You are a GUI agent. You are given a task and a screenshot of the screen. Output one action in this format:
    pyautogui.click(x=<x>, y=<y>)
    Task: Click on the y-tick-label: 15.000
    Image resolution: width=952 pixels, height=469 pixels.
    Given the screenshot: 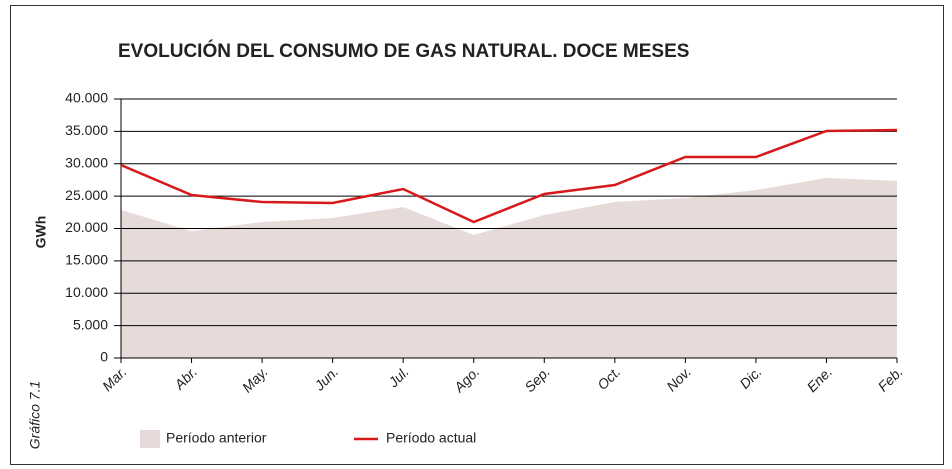 What is the action you would take?
    pyautogui.click(x=86, y=260)
    